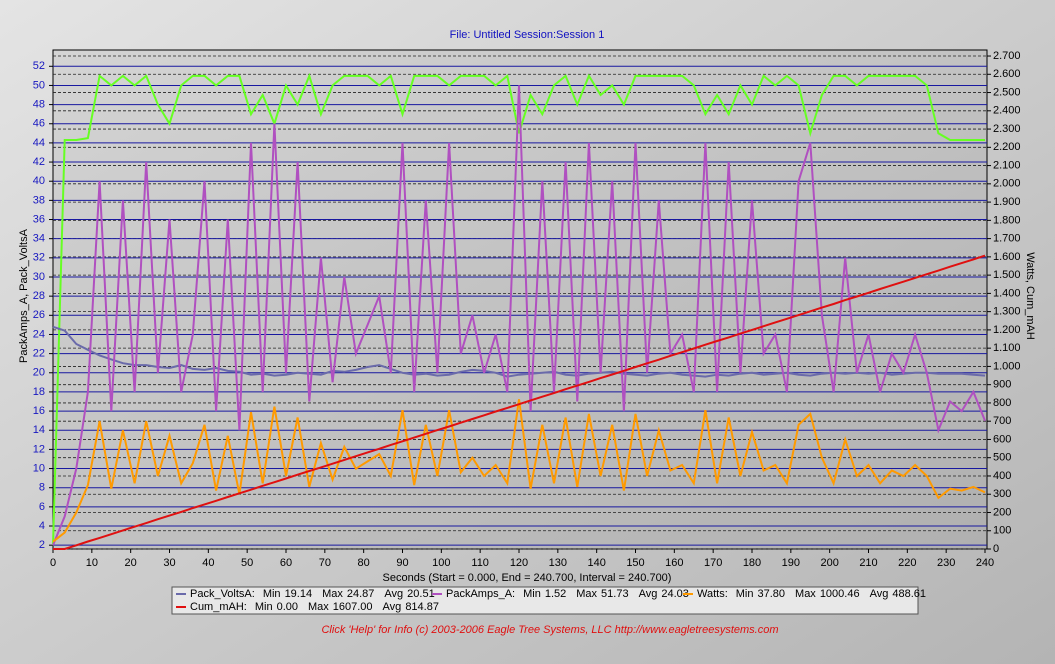 The height and width of the screenshot is (664, 1055). I want to click on y-tick-label: 18, so click(39, 392).